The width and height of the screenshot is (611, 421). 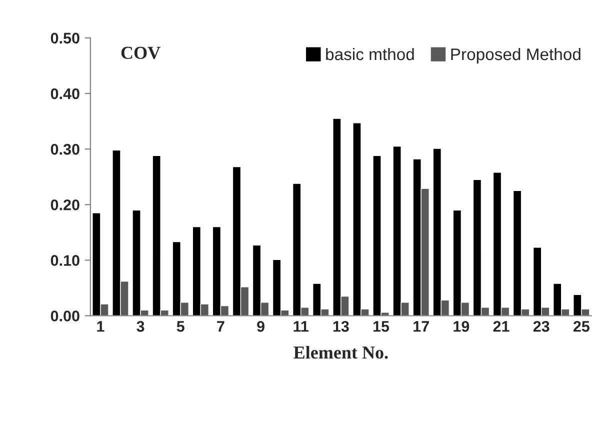 I want to click on y-tick-label: 0.20, so click(x=65, y=204).